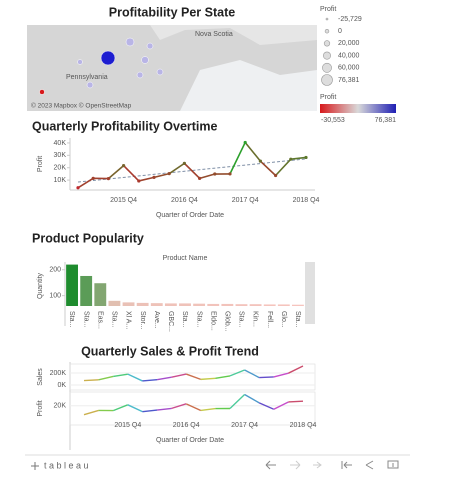  What do you see at coordinates (67, 465) in the screenshot?
I see `toolbar-logo: tableau` at bounding box center [67, 465].